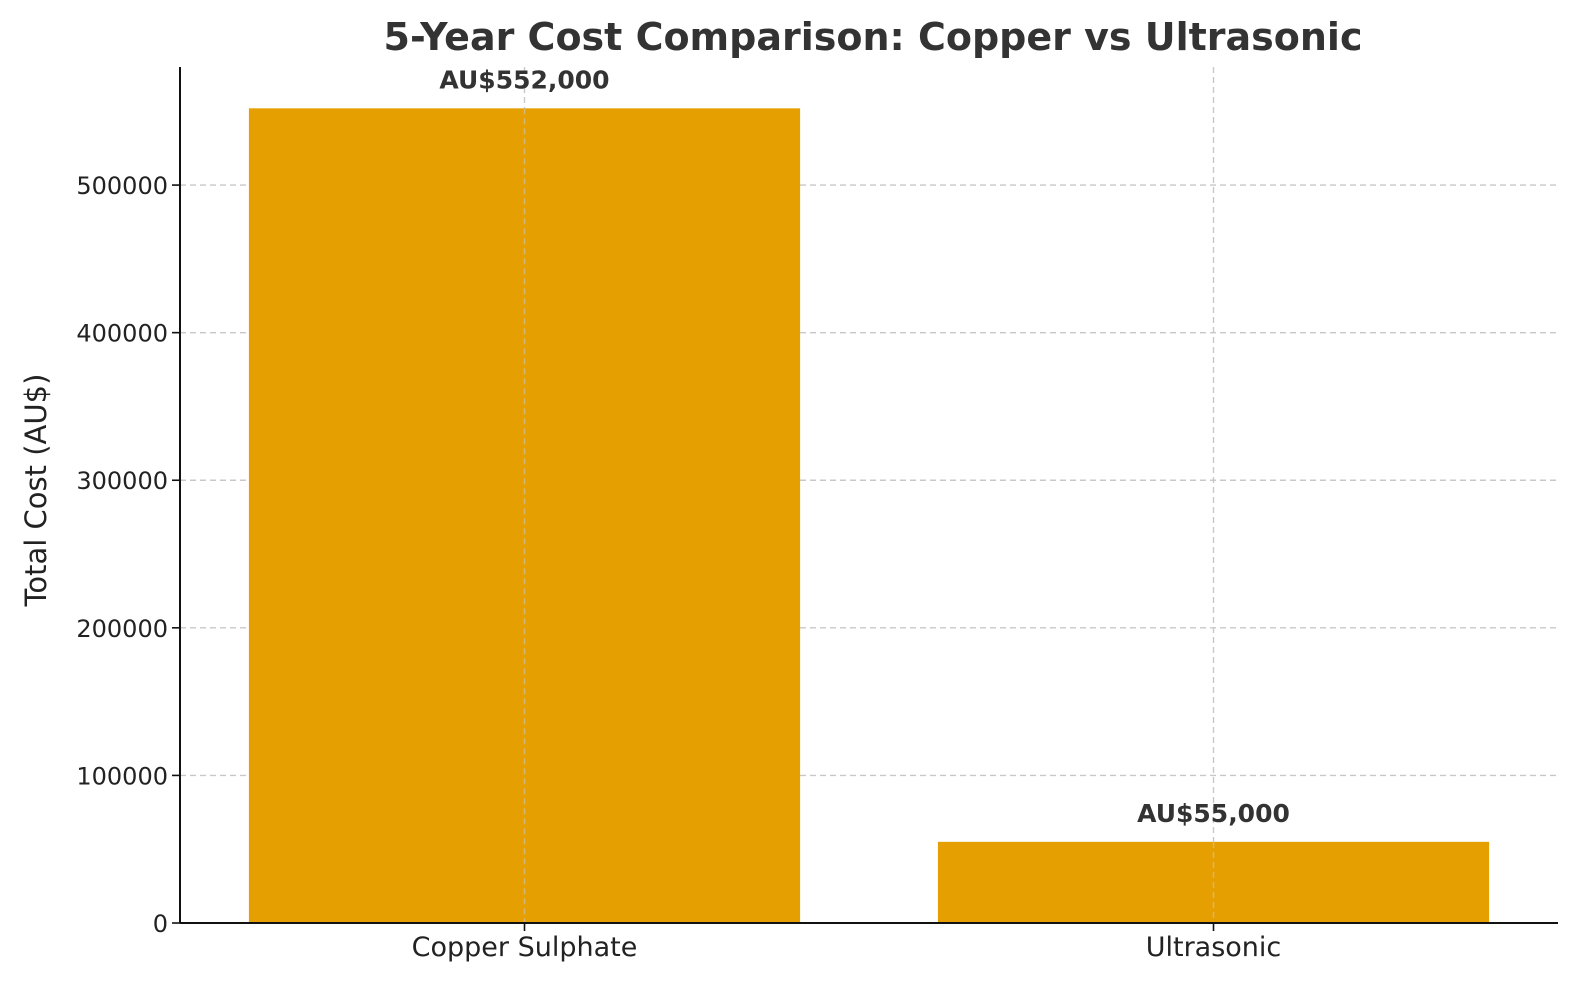 The width and height of the screenshot is (1580, 984). What do you see at coordinates (524, 79) in the screenshot?
I see `bar-value-label: AU$552,000` at bounding box center [524, 79].